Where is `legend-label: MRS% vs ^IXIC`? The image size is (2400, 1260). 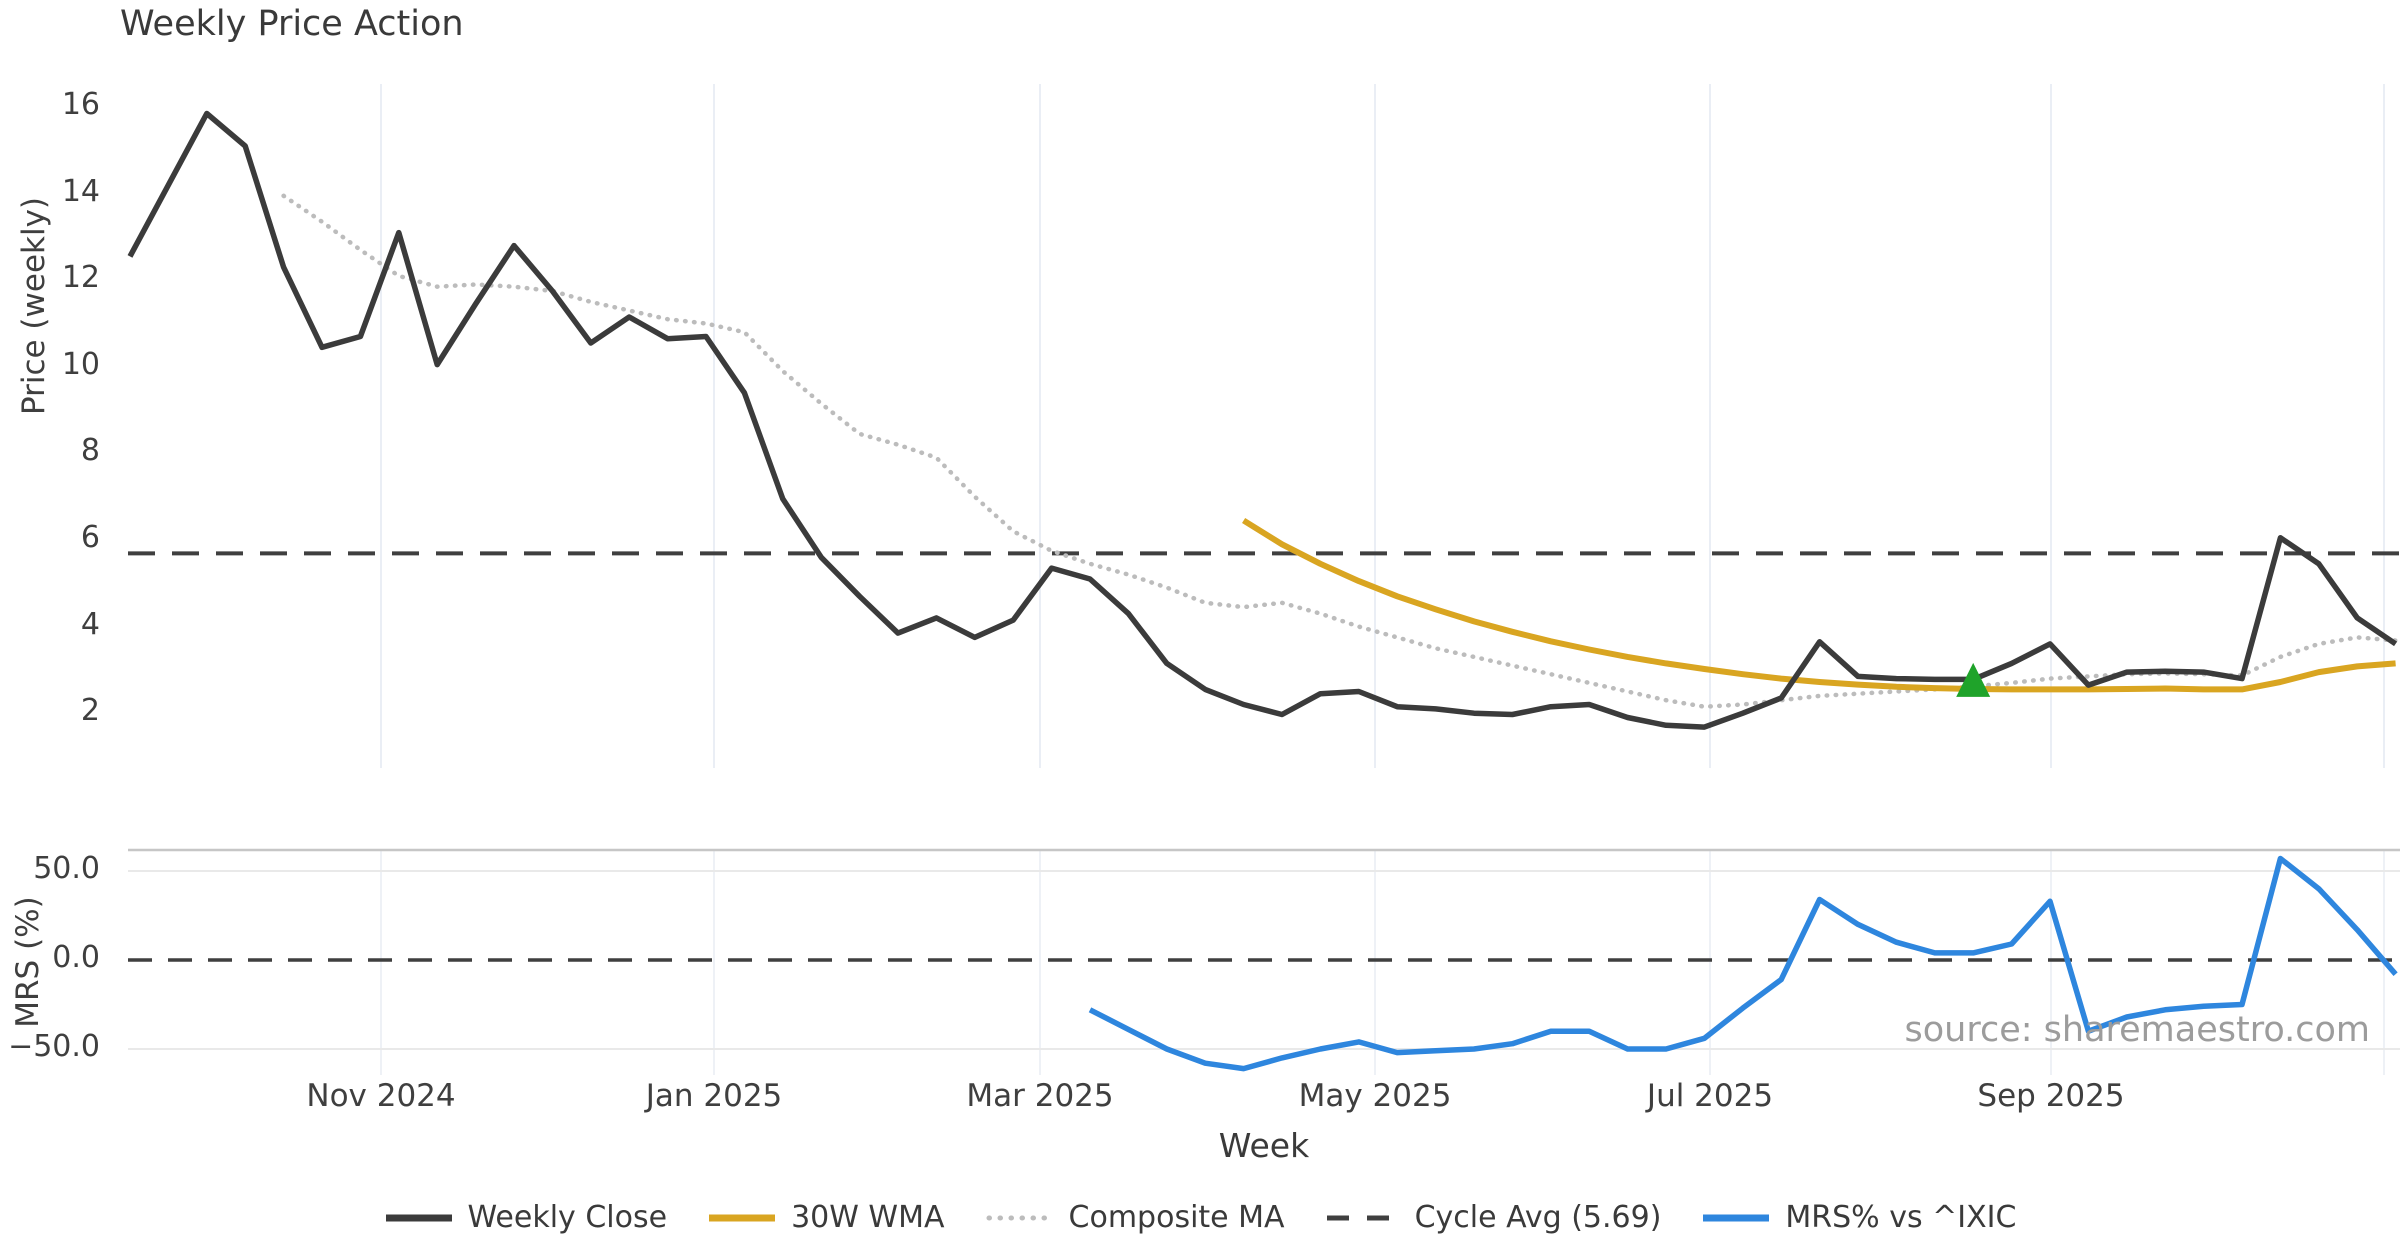
legend-label: MRS% vs ^IXIC is located at coordinates (1901, 1217).